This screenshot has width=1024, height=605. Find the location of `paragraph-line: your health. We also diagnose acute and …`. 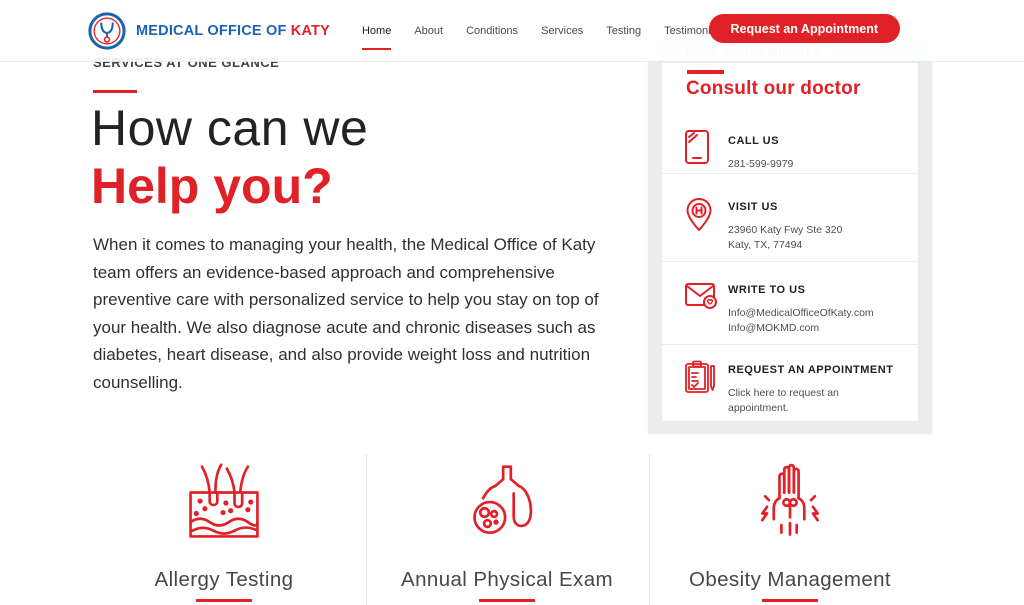

paragraph-line: your health. We also diagnose acute and … is located at coordinates (344, 327).